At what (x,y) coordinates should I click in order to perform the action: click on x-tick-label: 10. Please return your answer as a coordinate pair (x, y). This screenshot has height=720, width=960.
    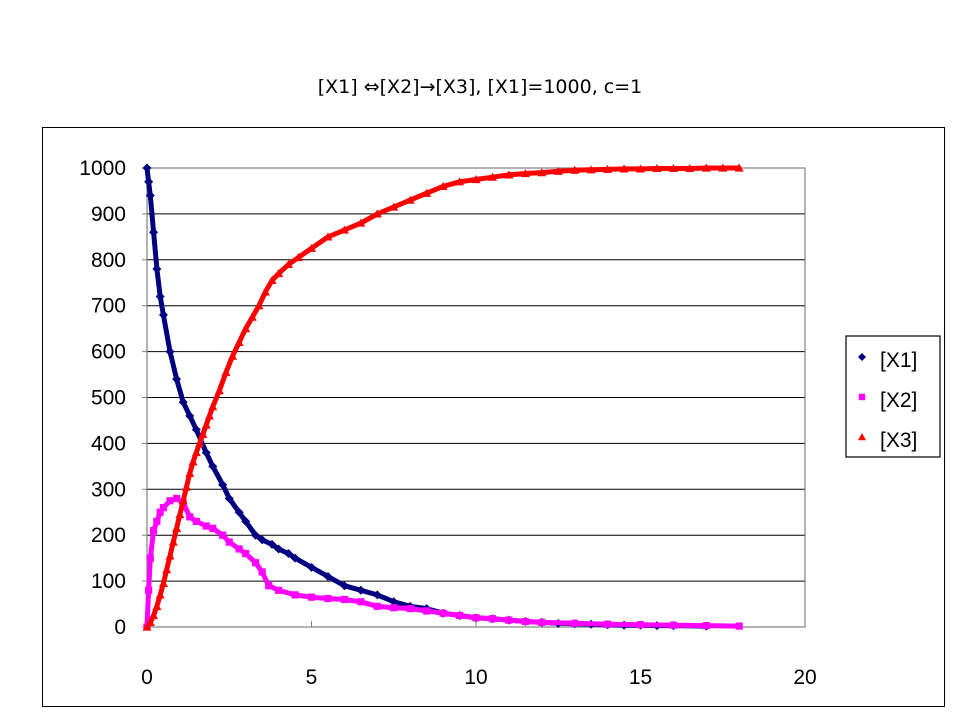
    Looking at the image, I should click on (475, 677).